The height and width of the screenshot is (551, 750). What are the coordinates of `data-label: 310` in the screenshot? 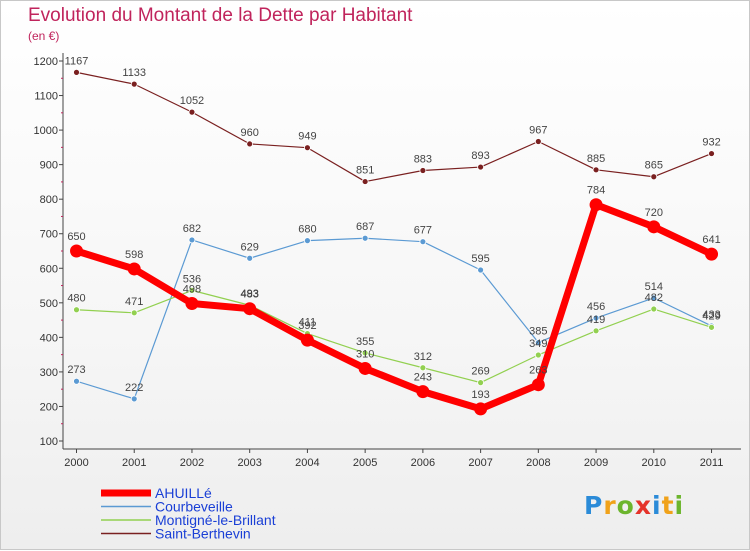 It's located at (365, 354).